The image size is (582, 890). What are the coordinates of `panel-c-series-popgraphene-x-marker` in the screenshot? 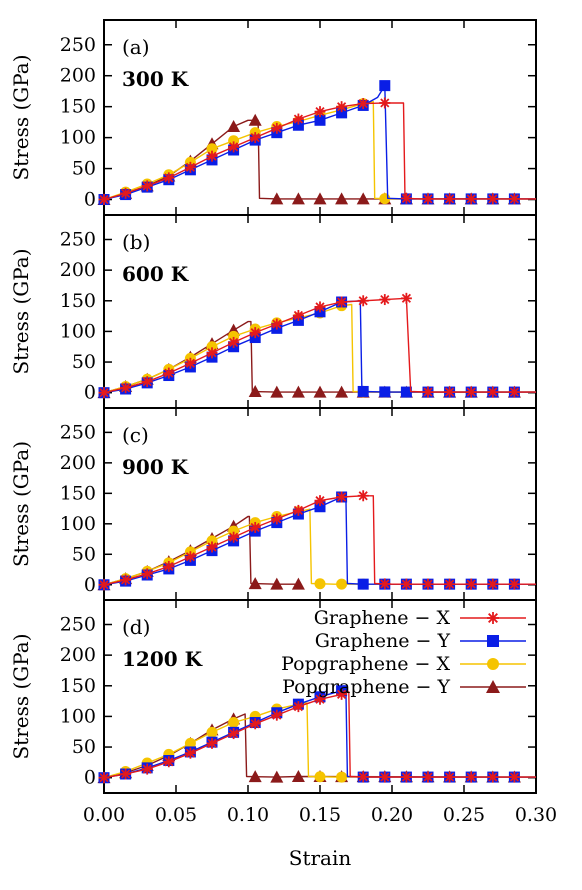 It's located at (342, 584).